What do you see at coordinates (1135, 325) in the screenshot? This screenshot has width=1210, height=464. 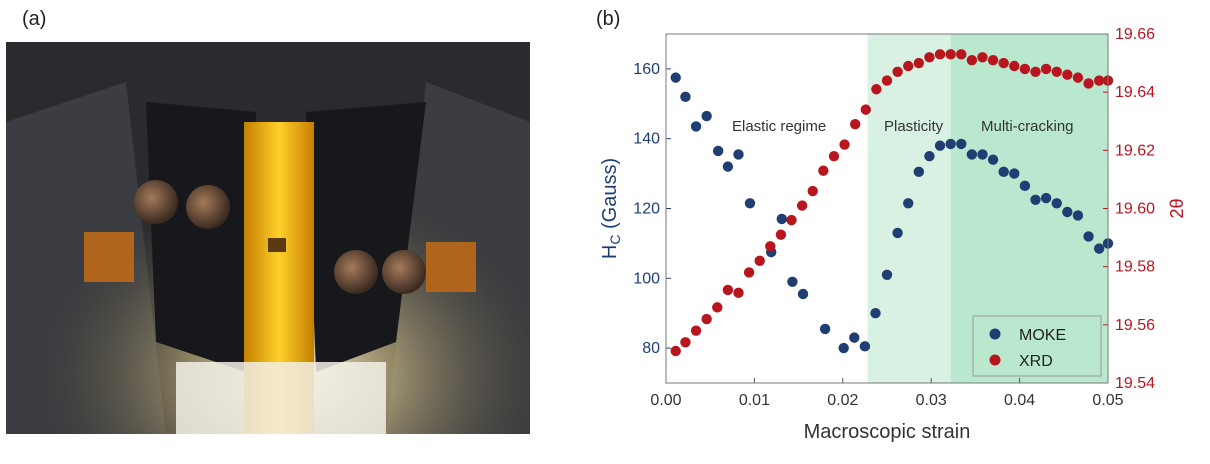 I see `y-right-tick-label: 19.56` at bounding box center [1135, 325].